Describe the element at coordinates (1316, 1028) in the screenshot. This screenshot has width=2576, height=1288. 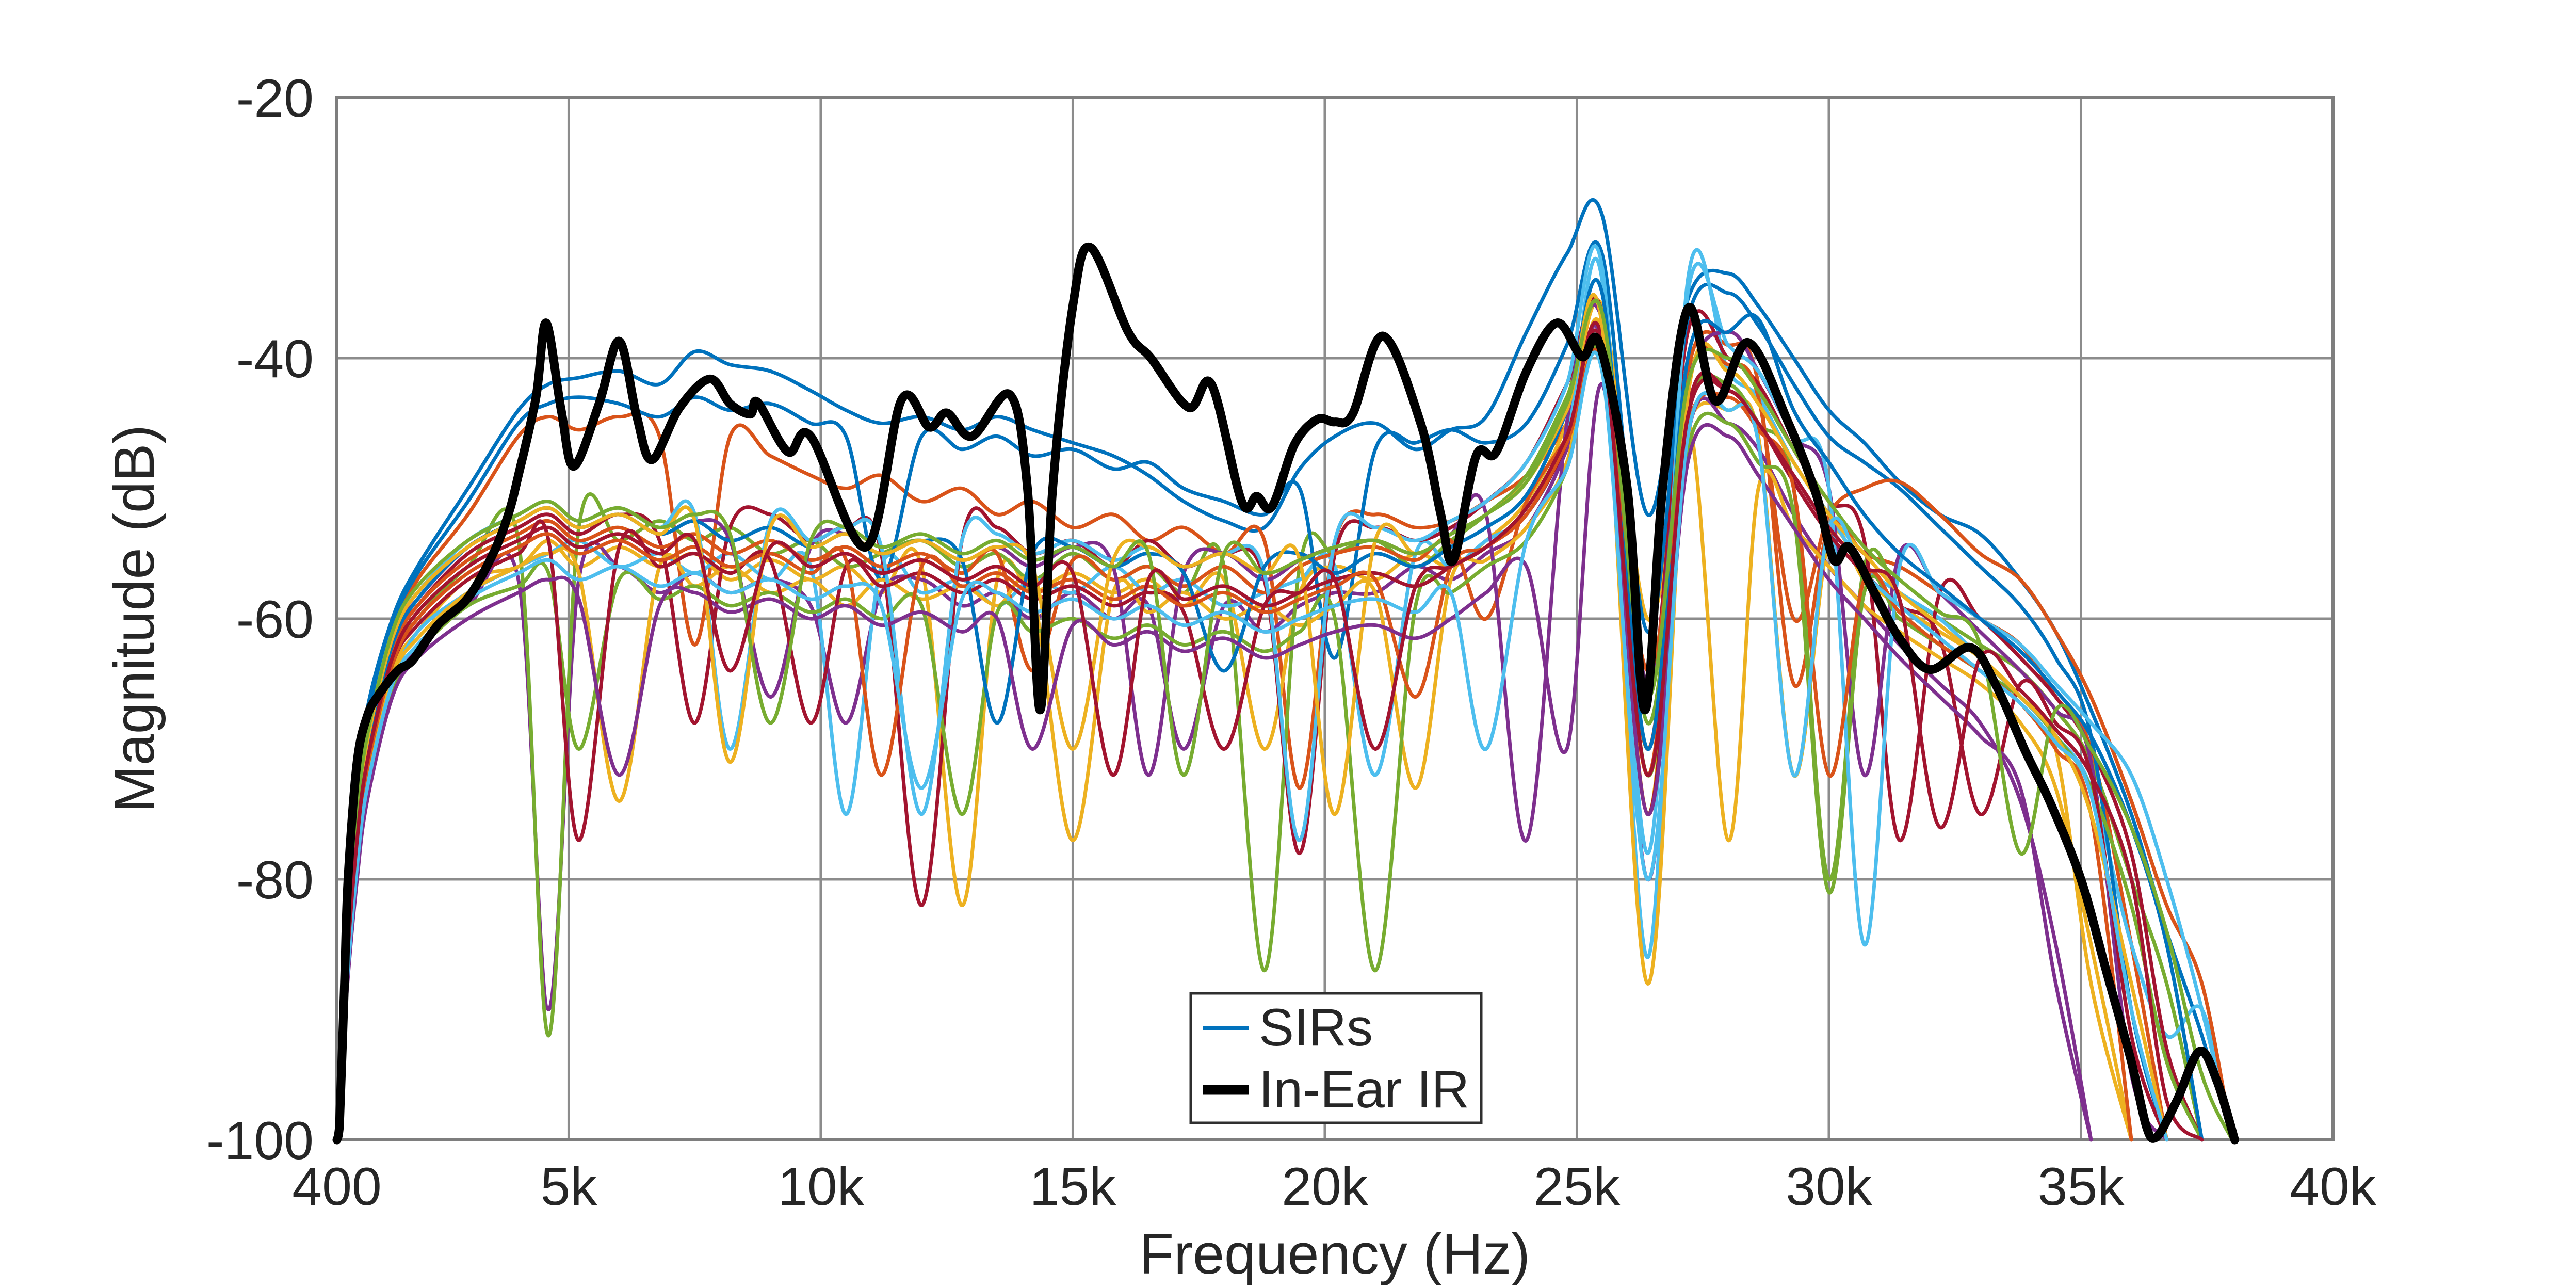
I see `legend-label-sirs: SIRs` at that location.